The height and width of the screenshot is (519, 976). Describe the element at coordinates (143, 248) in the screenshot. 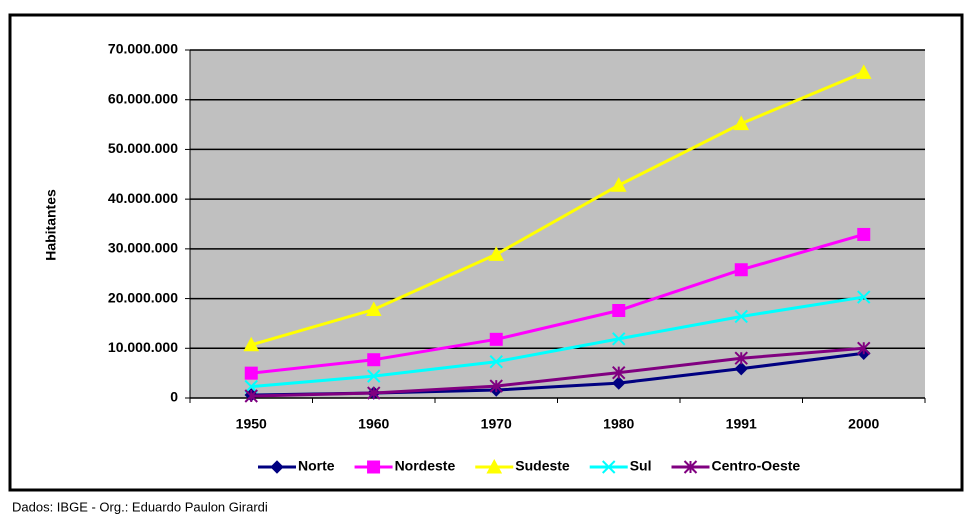

I see `y-tick-label: 30.000.000` at that location.